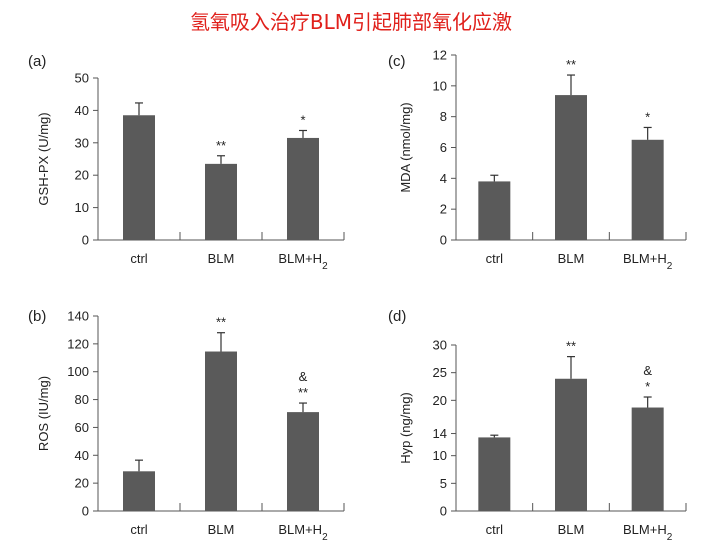 This screenshot has width=702, height=553. Describe the element at coordinates (397, 61) in the screenshot. I see `panel-label: (c)` at that location.